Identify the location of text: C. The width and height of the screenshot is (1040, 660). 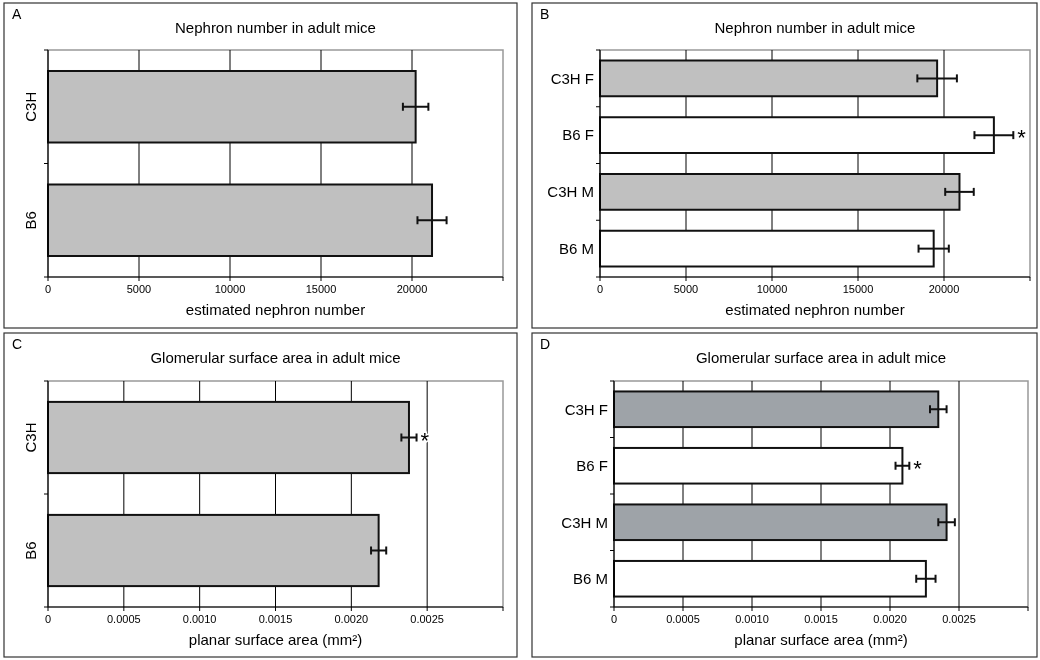
(17, 344).